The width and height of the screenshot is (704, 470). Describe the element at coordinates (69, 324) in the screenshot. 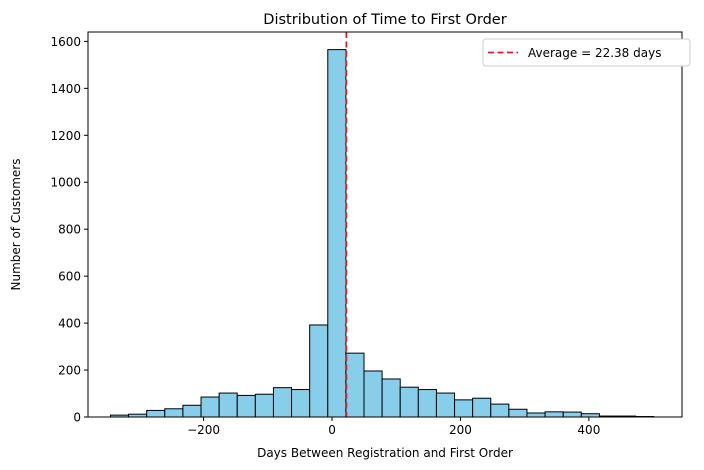

I see `y-tick-label: 400` at that location.